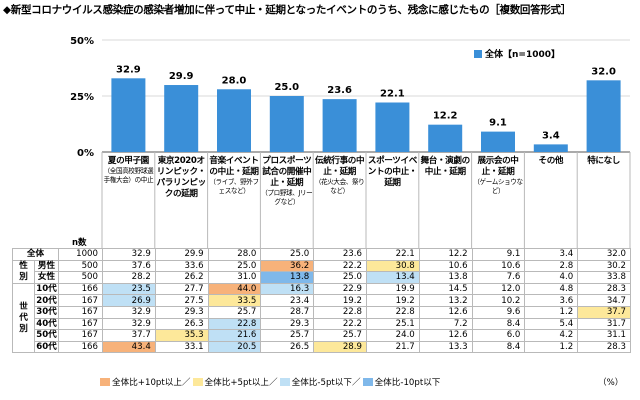  Describe the element at coordinates (129, 266) in the screenshot. I see `table-cell: 37.6` at that location.